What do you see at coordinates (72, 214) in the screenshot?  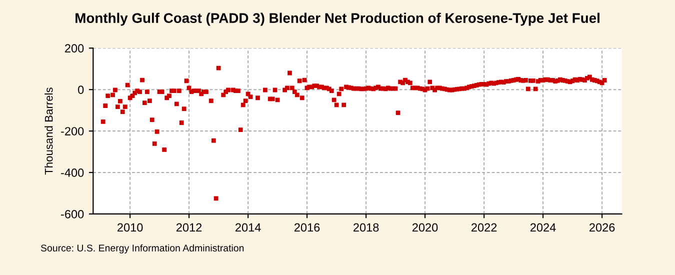 I see `y-tick-label: -600` at bounding box center [72, 214].